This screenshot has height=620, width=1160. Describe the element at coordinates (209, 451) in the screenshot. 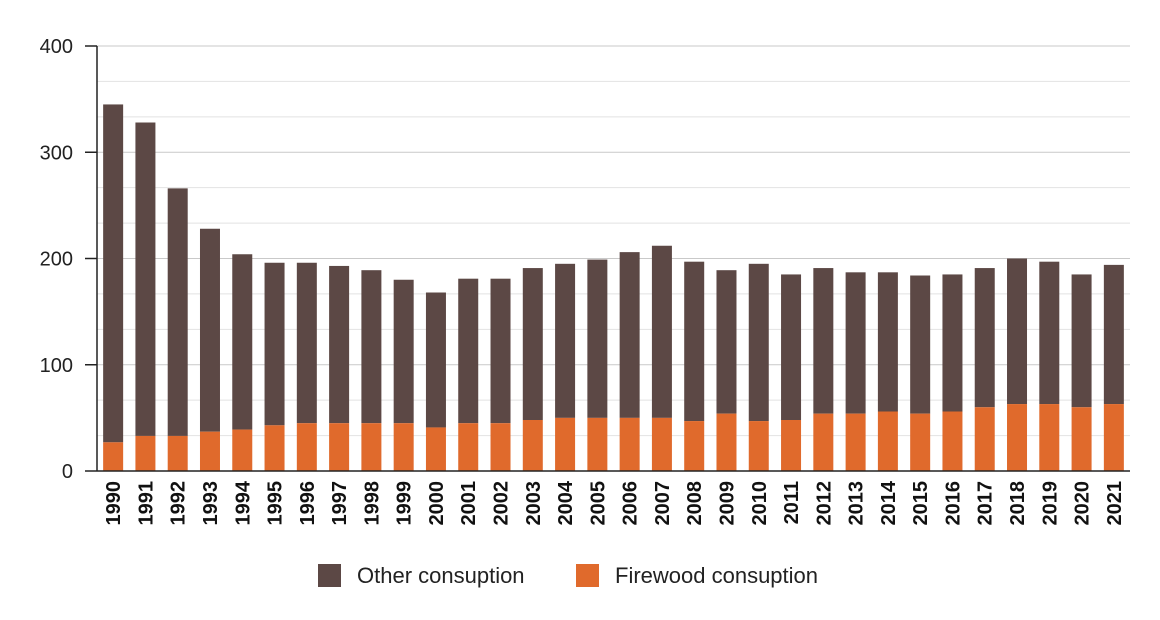

I see `bar-firewood-1993` at that location.